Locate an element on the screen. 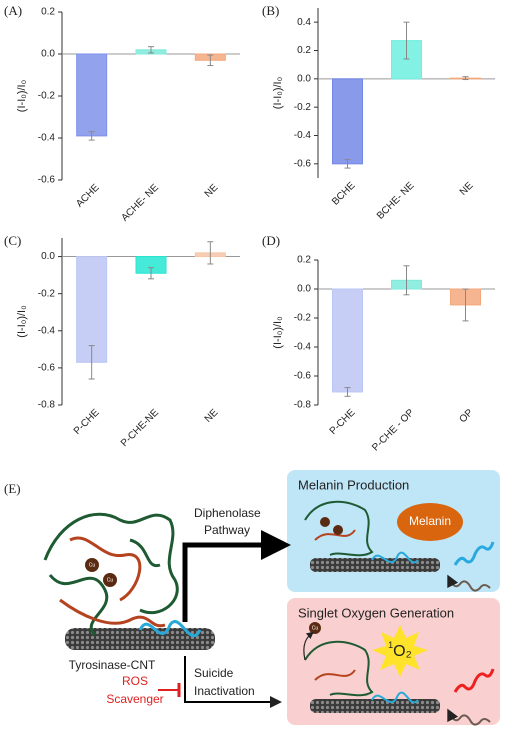  box-title: Melanin Production is located at coordinates (353, 484).